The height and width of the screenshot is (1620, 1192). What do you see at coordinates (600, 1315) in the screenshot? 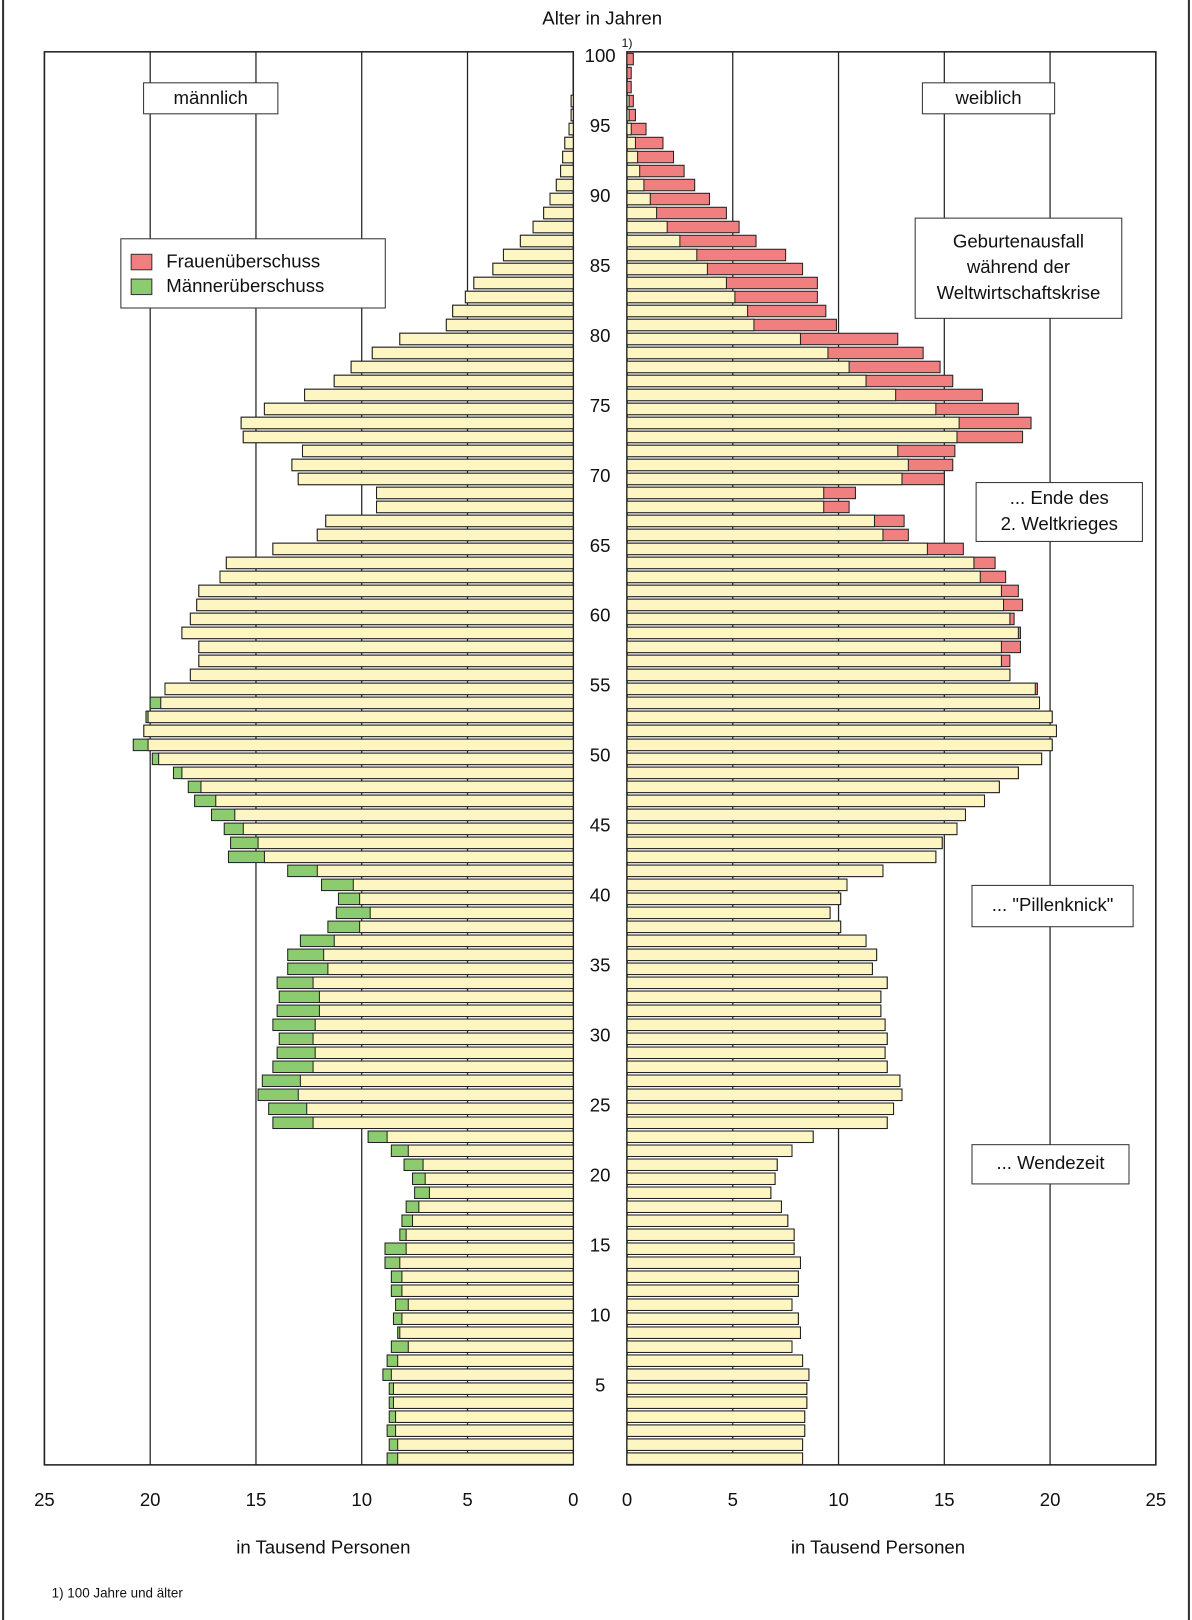
I see `age-tick-label: 10` at bounding box center [600, 1315].